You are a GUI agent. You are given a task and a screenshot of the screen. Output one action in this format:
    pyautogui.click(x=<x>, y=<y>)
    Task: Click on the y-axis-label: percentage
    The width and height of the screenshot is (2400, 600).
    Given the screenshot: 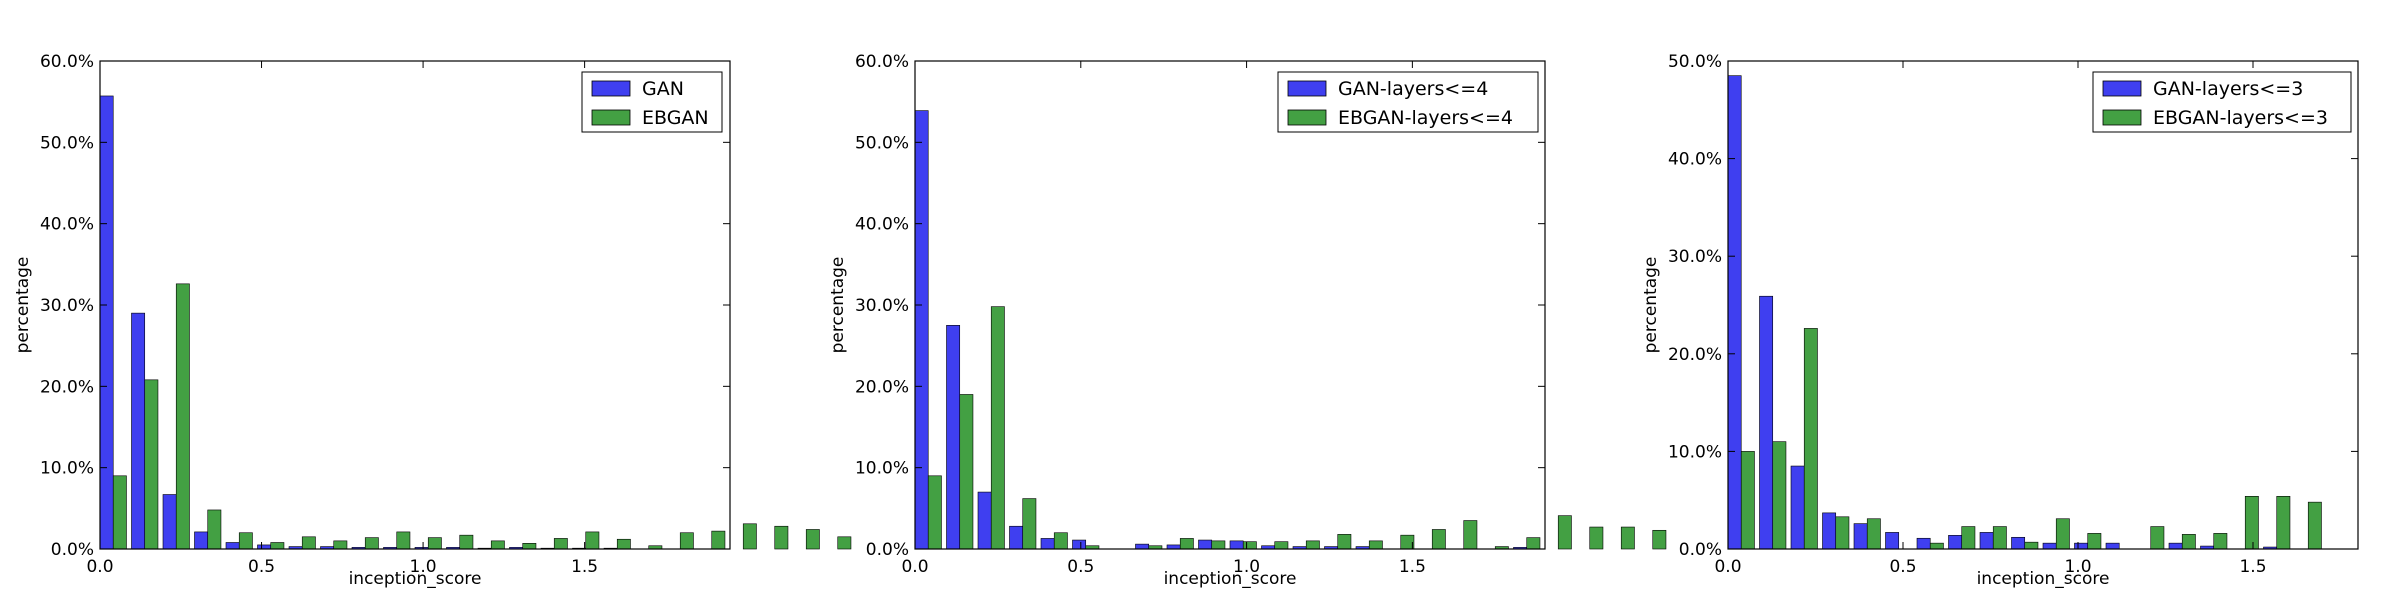 What is the action you would take?
    pyautogui.click(x=1651, y=305)
    